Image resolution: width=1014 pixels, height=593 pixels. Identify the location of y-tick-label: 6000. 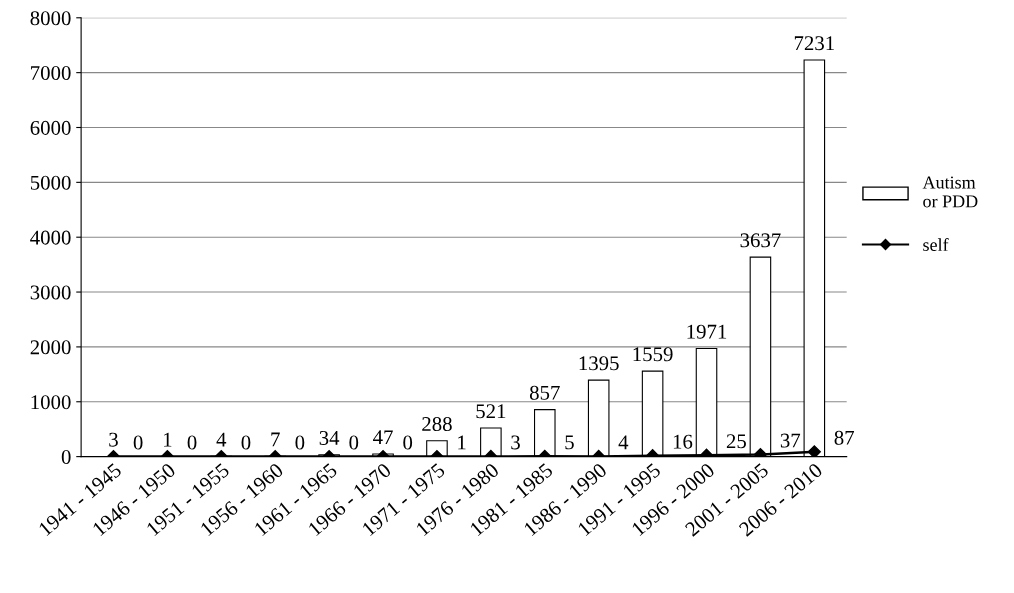
(50, 127).